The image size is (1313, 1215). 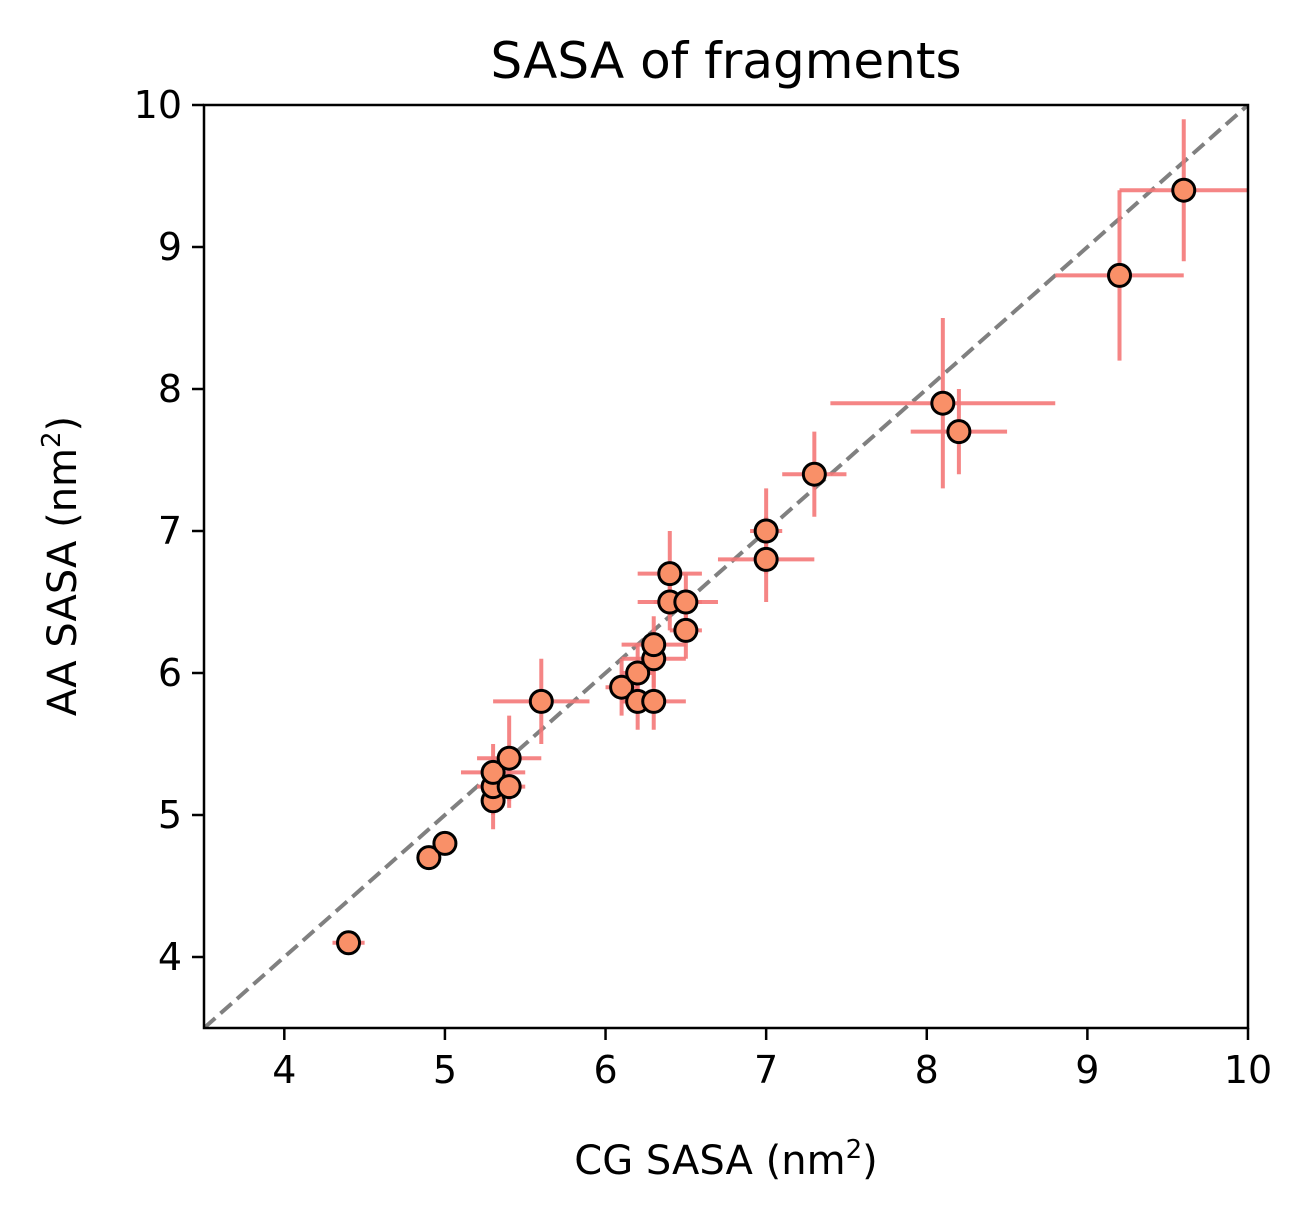 What do you see at coordinates (170, 247) in the screenshot?
I see `y-tick-label: 9` at bounding box center [170, 247].